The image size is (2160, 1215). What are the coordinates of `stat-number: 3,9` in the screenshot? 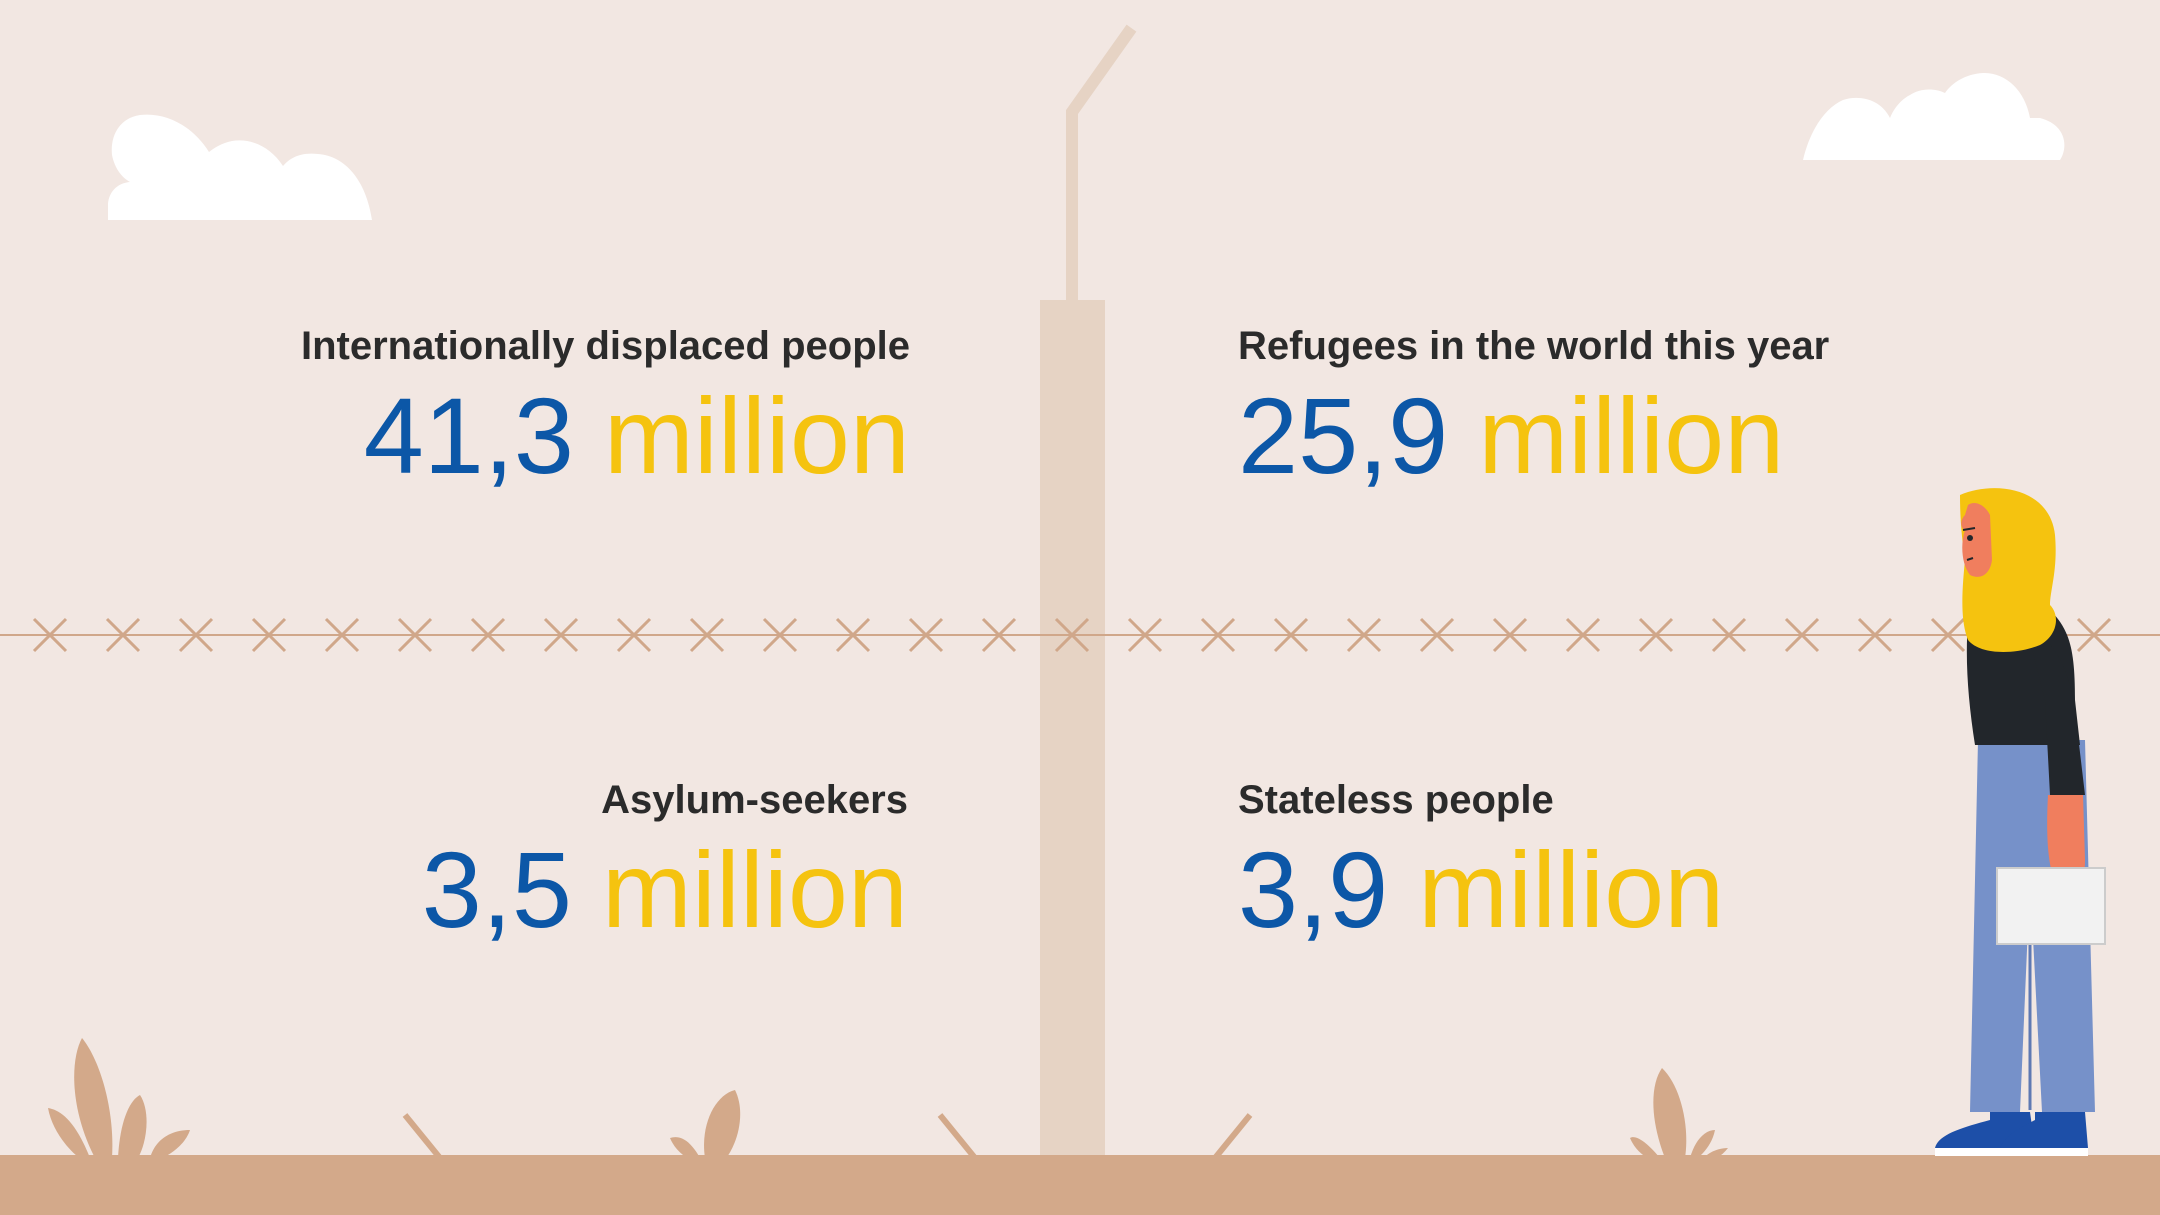 It's located at (1313, 889).